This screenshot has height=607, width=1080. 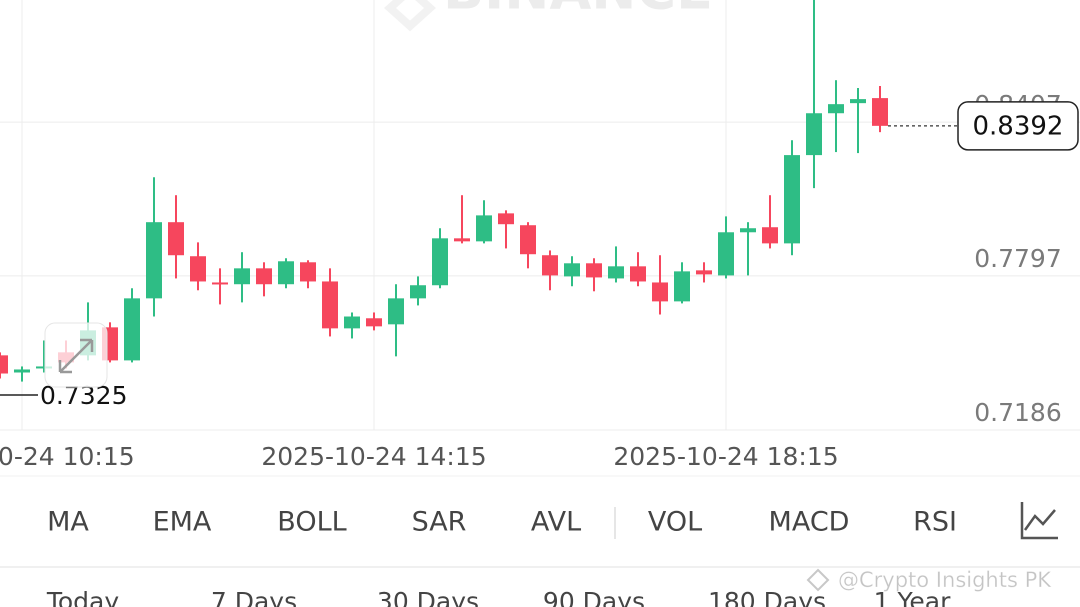 What do you see at coordinates (1017, 412) in the screenshot?
I see `y-tick-label: 0.7186` at bounding box center [1017, 412].